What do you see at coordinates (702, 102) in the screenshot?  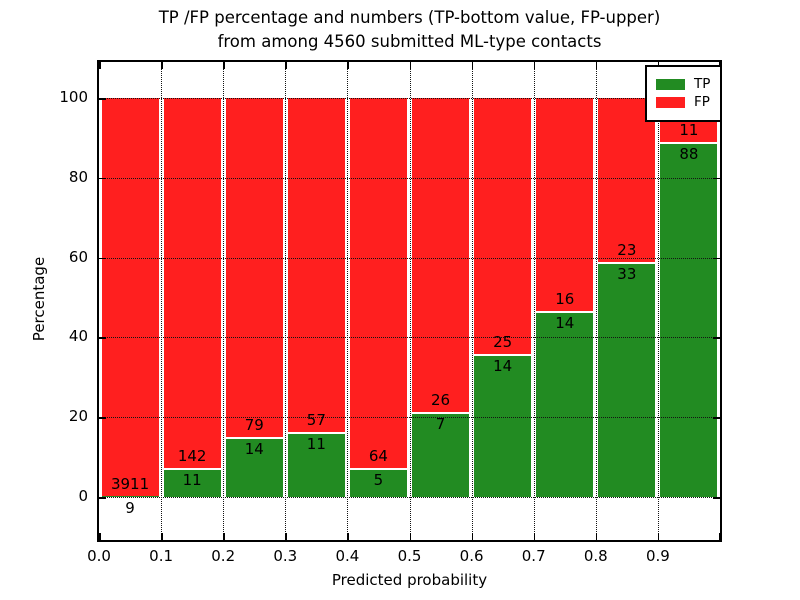 I see `legend-label-fp: FP` at bounding box center [702, 102].